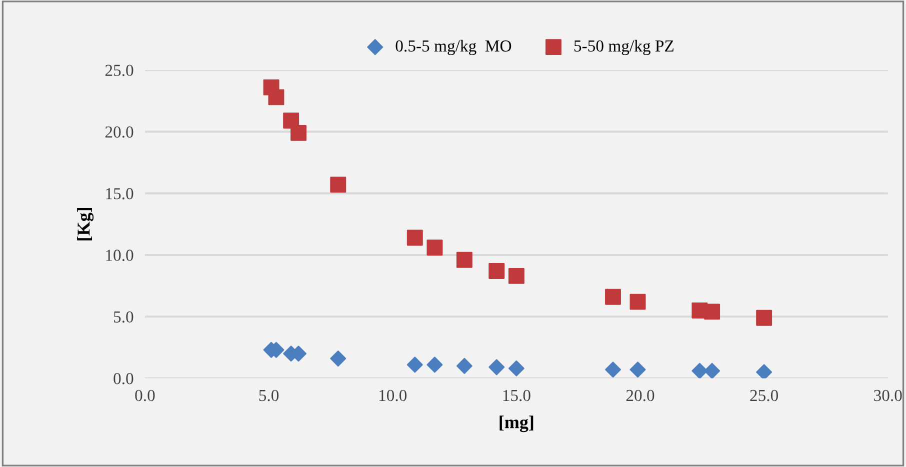 The width and height of the screenshot is (906, 467). What do you see at coordinates (85, 224) in the screenshot?
I see `y-axis-title: [Kg]` at bounding box center [85, 224].